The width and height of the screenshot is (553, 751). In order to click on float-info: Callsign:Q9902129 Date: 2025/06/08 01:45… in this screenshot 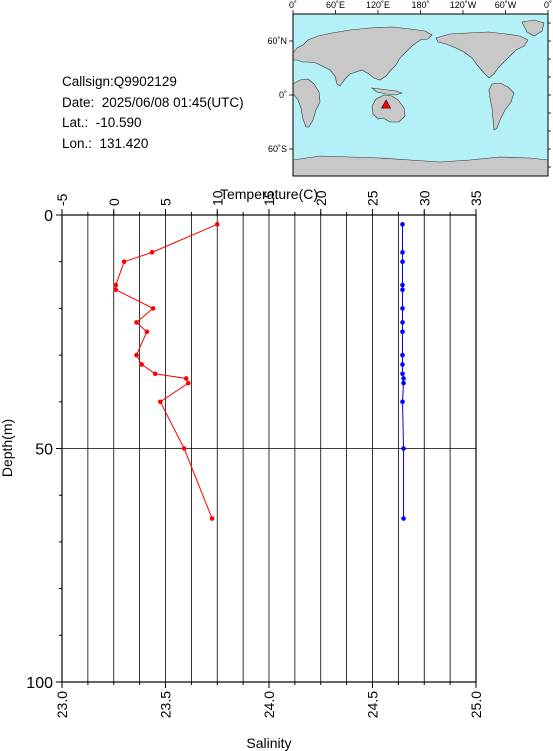, I will do `click(153, 113)`.